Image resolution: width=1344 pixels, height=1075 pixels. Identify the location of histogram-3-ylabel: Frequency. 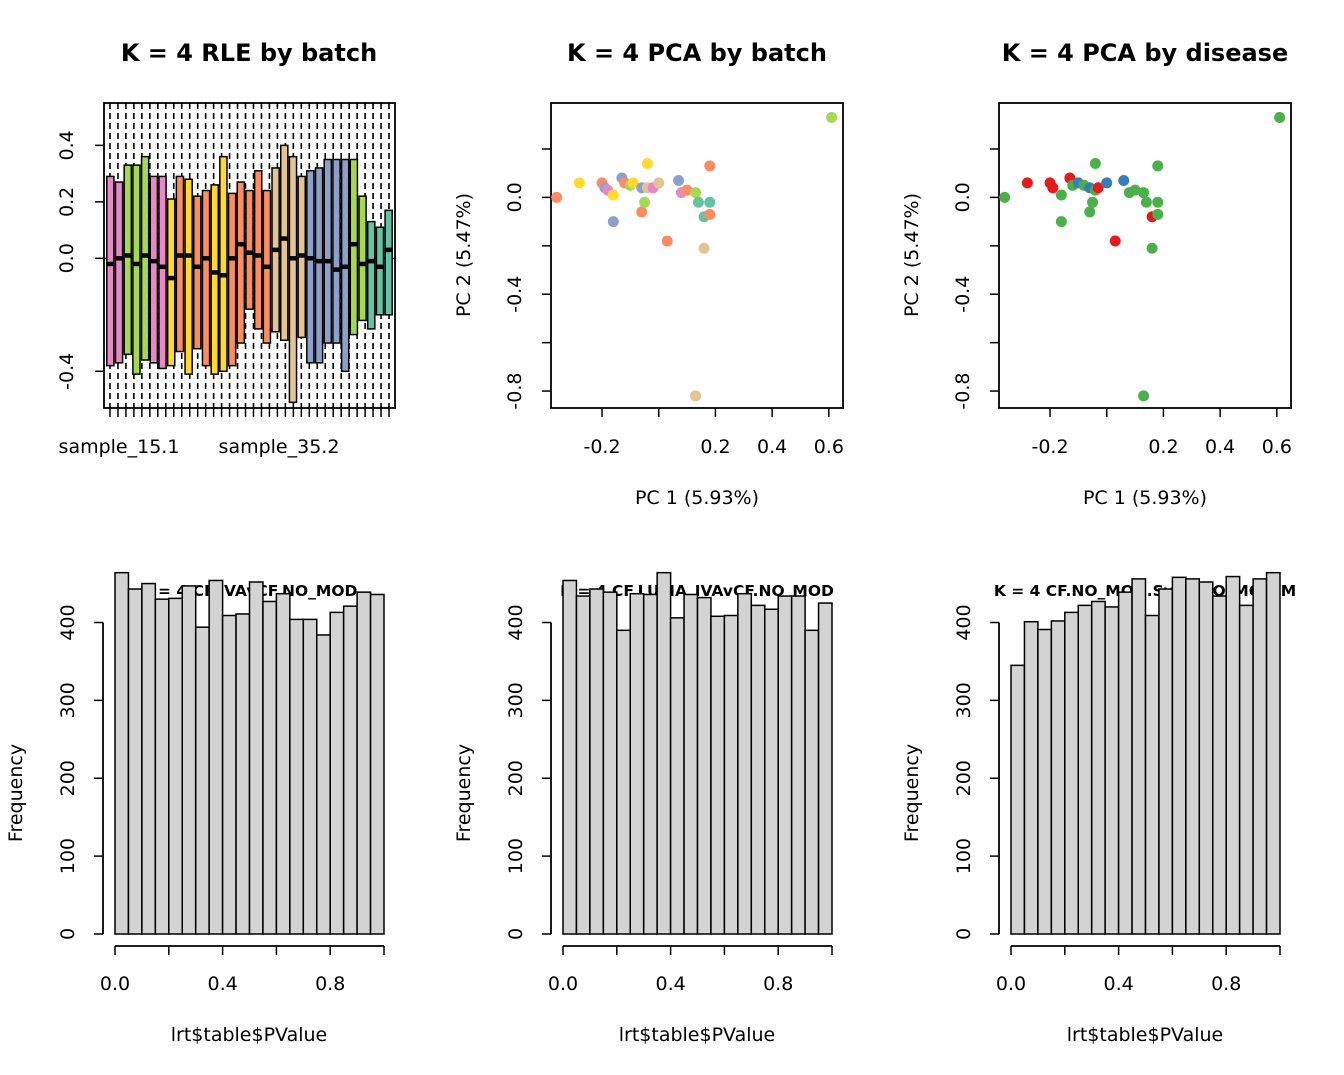
(912, 793).